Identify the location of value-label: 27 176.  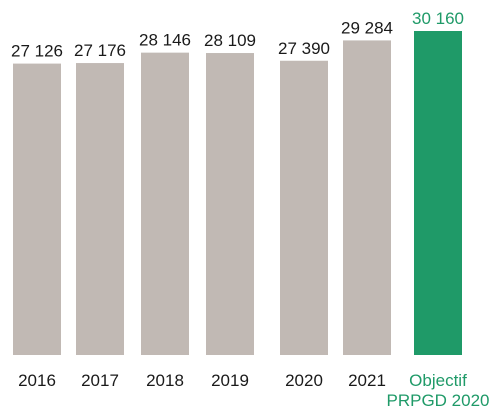
(100, 50).